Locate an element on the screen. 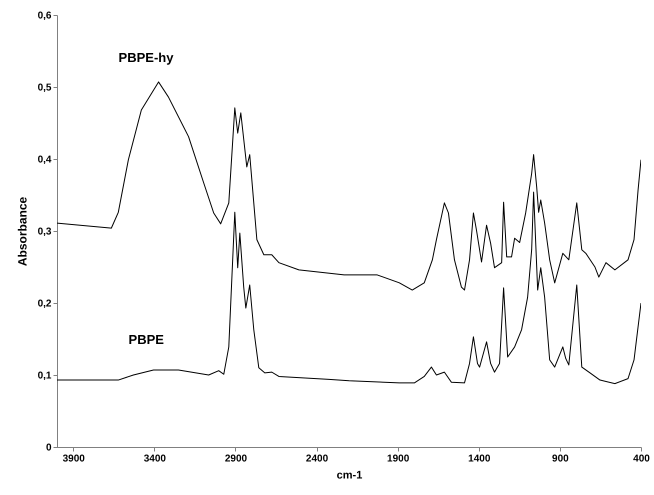  y-tick-label: 0,3 is located at coordinates (45, 232).